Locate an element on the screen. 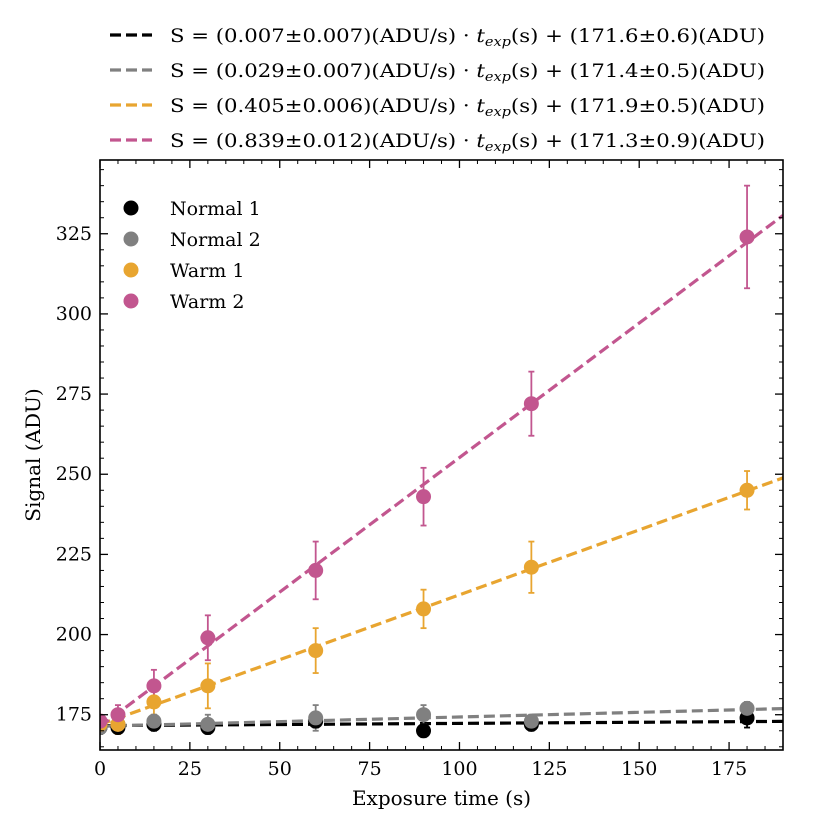  x-tick-label: 0 is located at coordinates (100, 769).